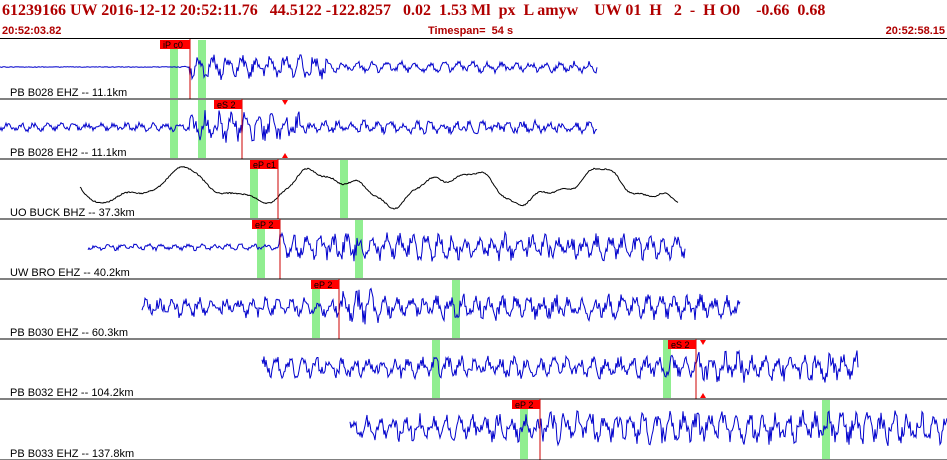  What do you see at coordinates (68, 153) in the screenshot?
I see `channel-label: PB B028 EH2 -- 11.1km` at bounding box center [68, 153].